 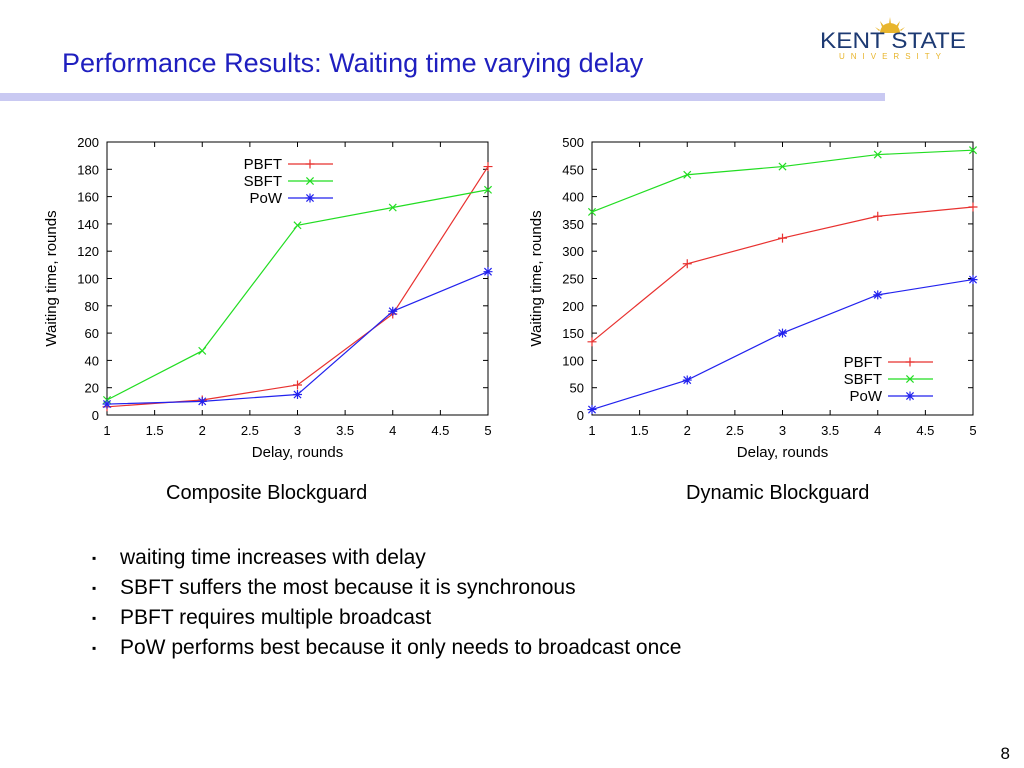 I want to click on y-tick-label: 150, so click(x=573, y=333).